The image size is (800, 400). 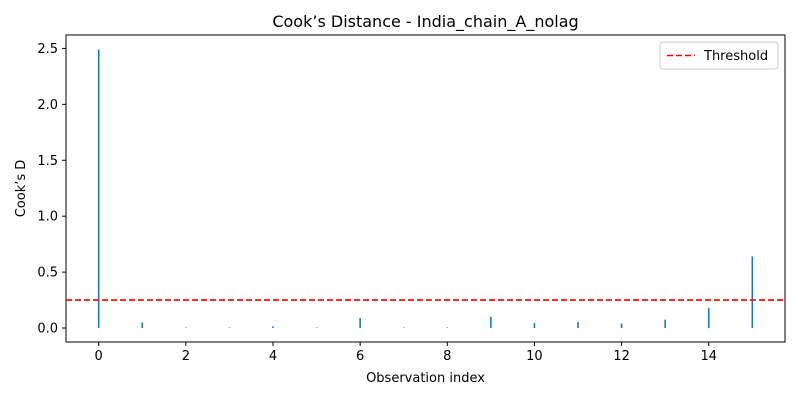 What do you see at coordinates (425, 378) in the screenshot?
I see `x-axis-label: Observation index` at bounding box center [425, 378].